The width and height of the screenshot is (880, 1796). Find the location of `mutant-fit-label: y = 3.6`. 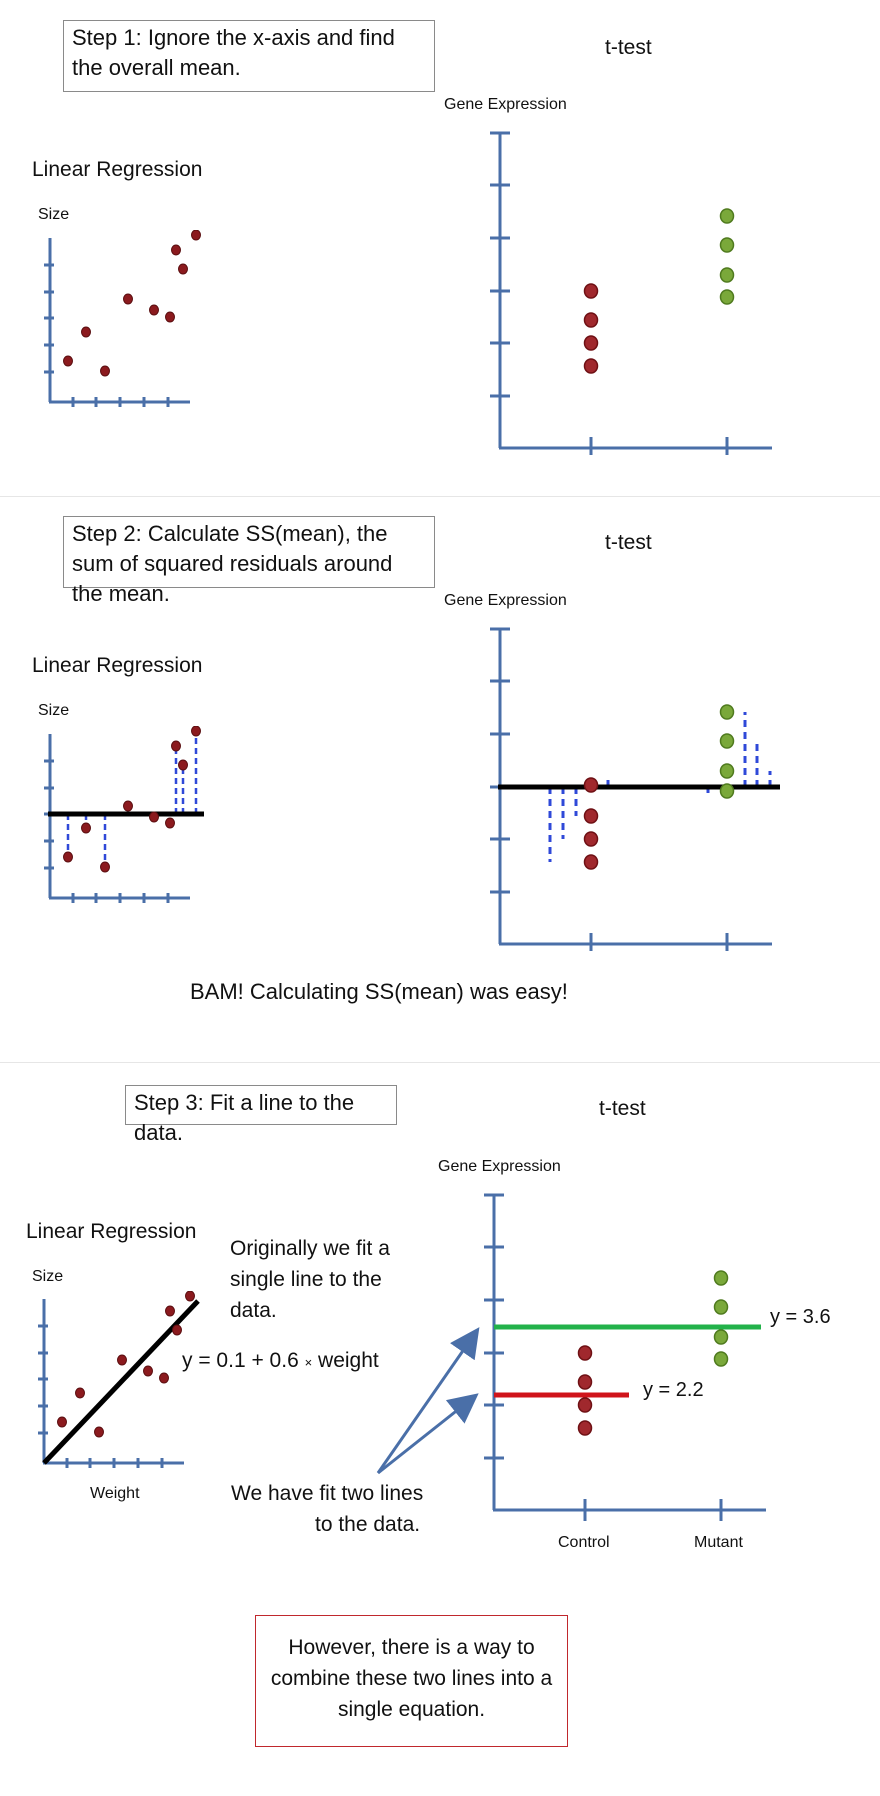

mutant-fit-label: y = 3.6 is located at coordinates (800, 1317).